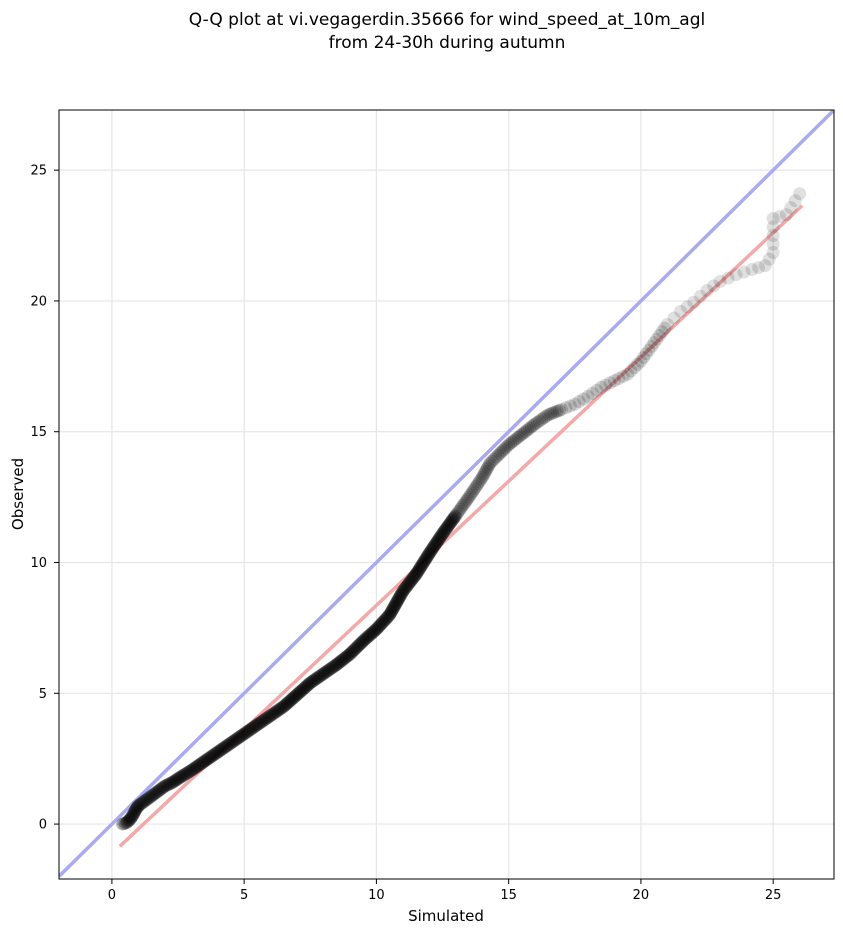 This screenshot has width=843, height=934. What do you see at coordinates (38, 171) in the screenshot?
I see `y-tick-label: 25` at bounding box center [38, 171].